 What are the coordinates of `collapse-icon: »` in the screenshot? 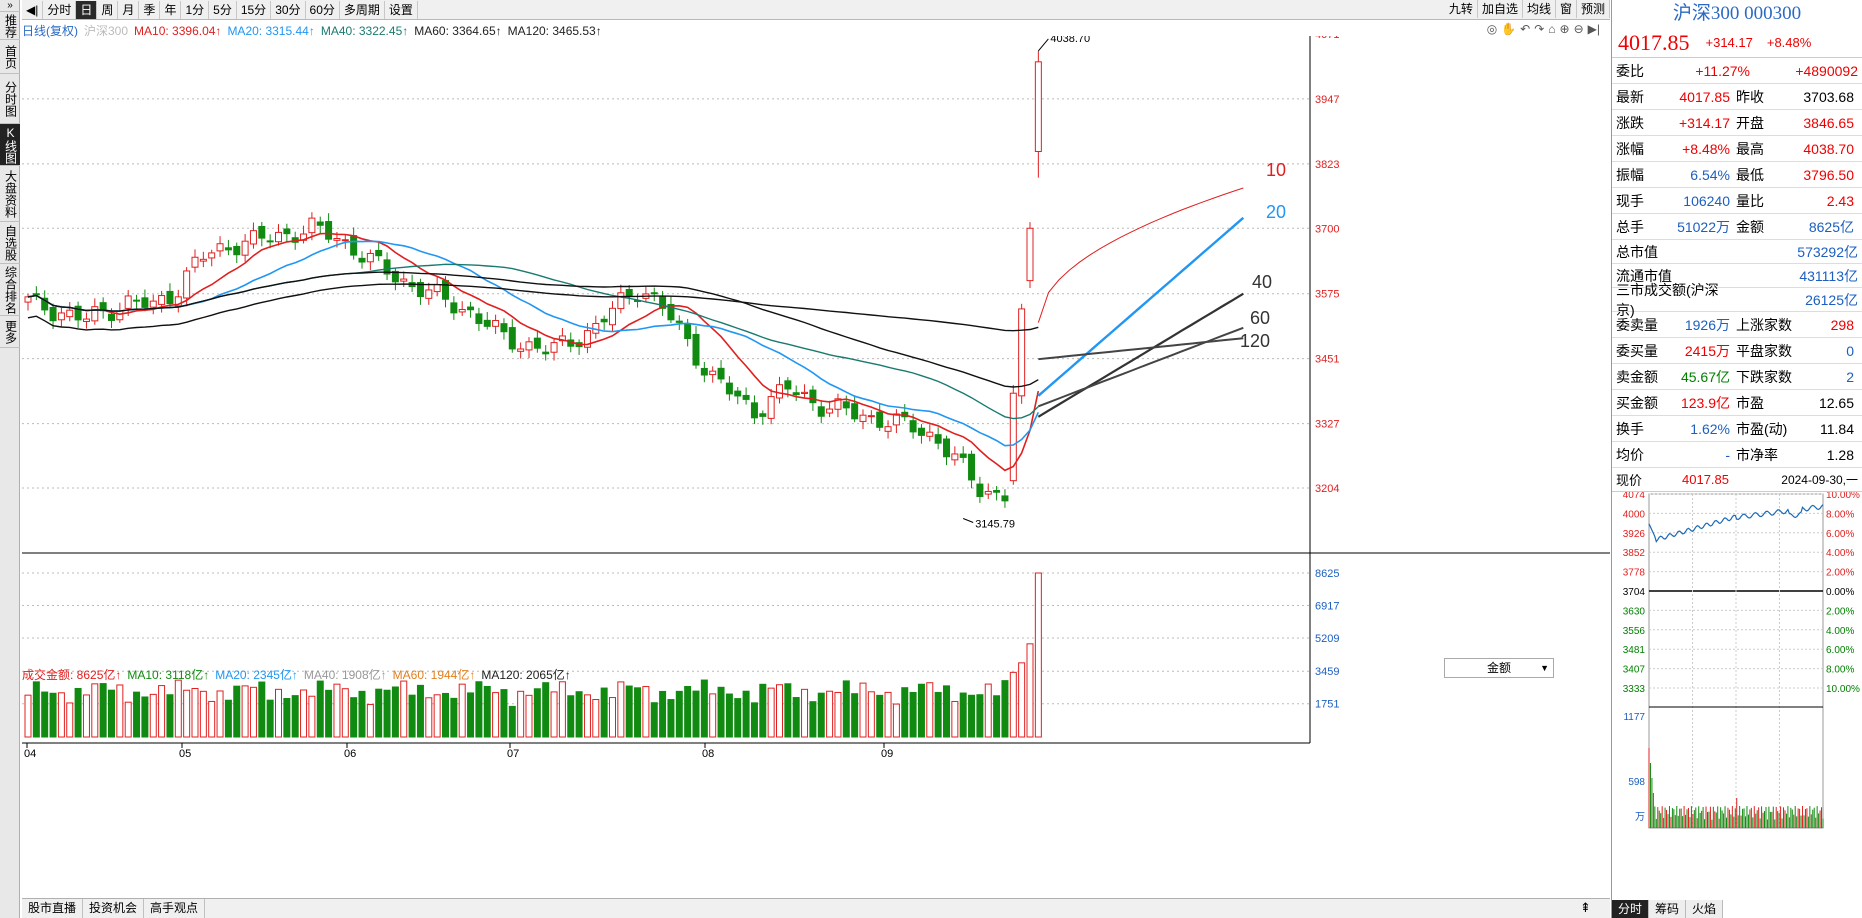 It's located at (10, 6).